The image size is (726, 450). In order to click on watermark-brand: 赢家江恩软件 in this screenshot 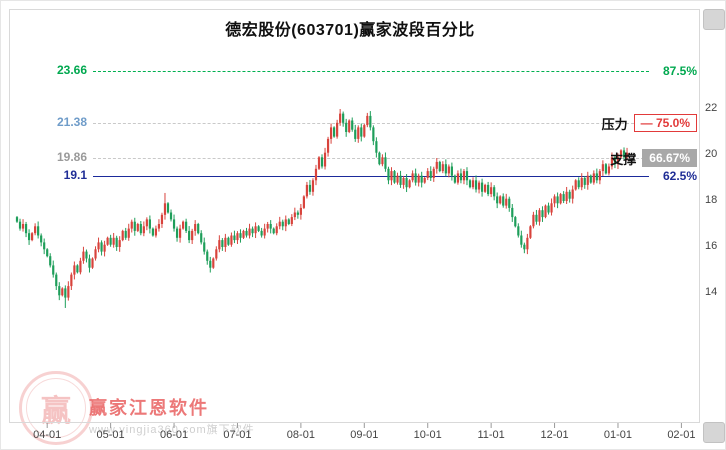, I will do `click(149, 408)`.